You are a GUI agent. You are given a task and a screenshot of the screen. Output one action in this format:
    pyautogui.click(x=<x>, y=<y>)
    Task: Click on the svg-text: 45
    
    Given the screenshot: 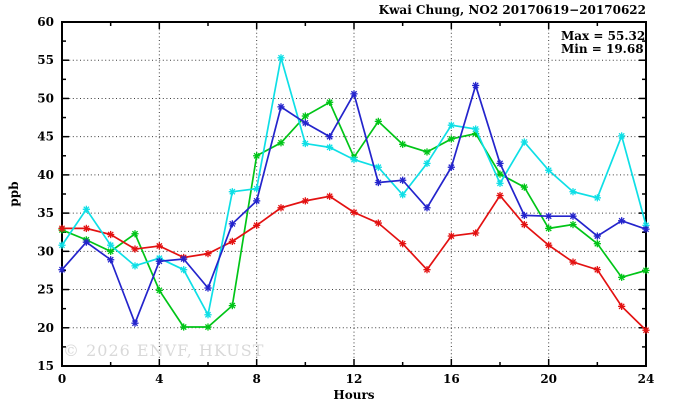 What is the action you would take?
    pyautogui.click(x=45, y=137)
    